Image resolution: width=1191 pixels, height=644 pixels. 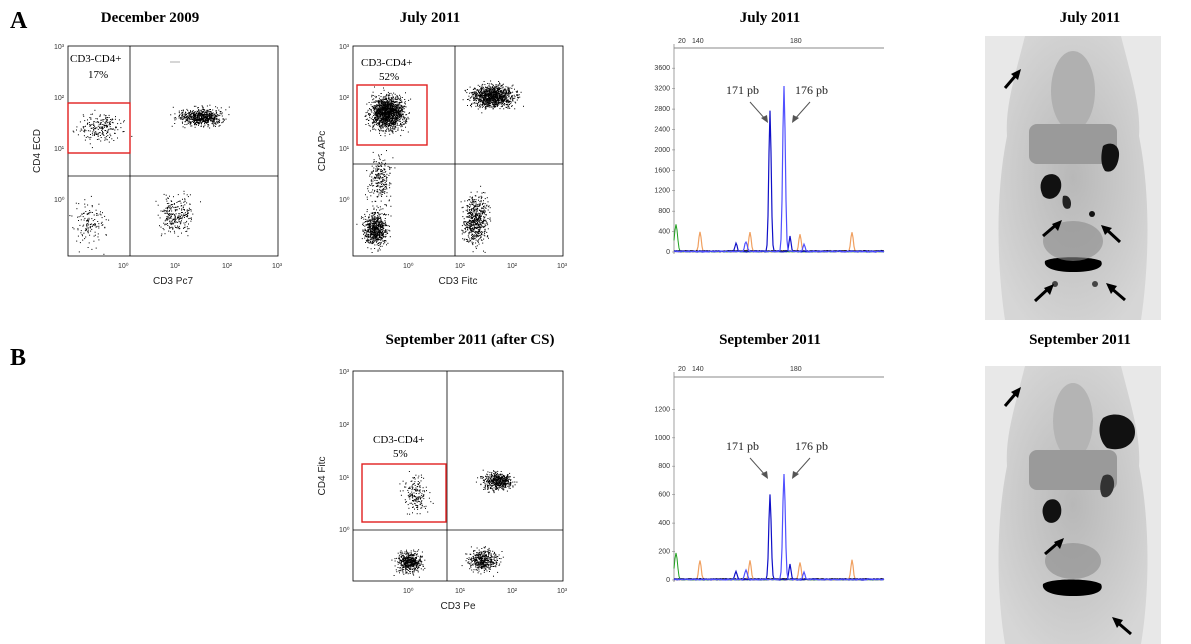 What do you see at coordinates (662, 409) in the screenshot?
I see `y-tick: 1200` at bounding box center [662, 409].